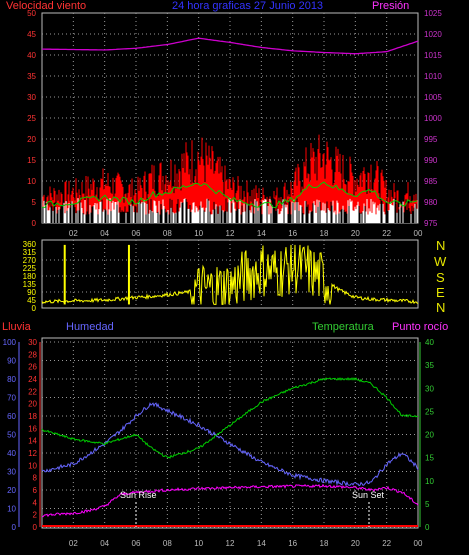 This screenshot has width=469, height=555. Describe the element at coordinates (433, 55) in the screenshot. I see `pressure-y-tick: 1015` at that location.